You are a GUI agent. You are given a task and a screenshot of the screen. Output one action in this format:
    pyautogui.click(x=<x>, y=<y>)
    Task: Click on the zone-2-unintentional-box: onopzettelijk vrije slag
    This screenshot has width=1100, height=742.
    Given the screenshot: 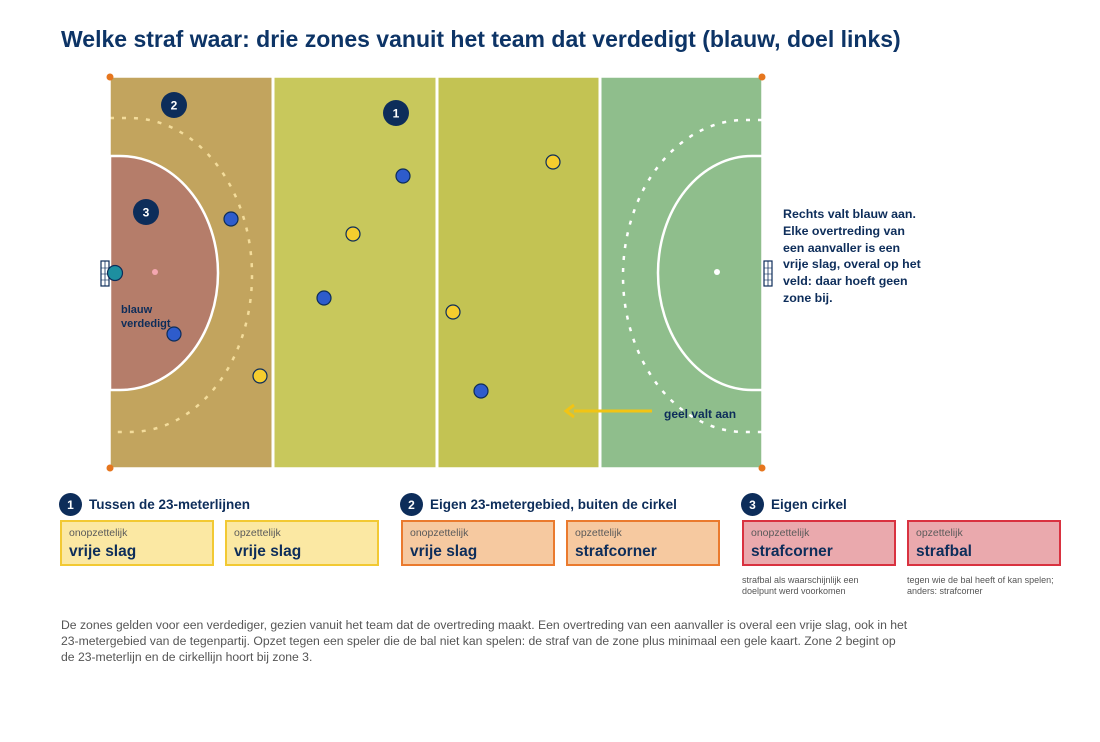 What is the action you would take?
    pyautogui.click(x=478, y=543)
    